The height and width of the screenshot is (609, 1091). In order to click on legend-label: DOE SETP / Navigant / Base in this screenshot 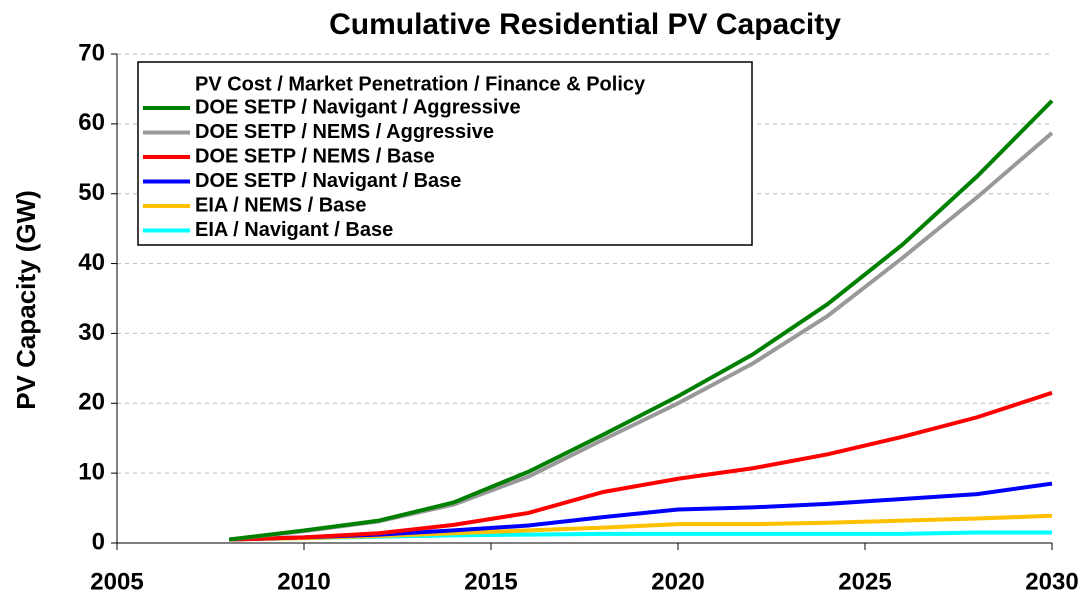, I will do `click(328, 181)`.